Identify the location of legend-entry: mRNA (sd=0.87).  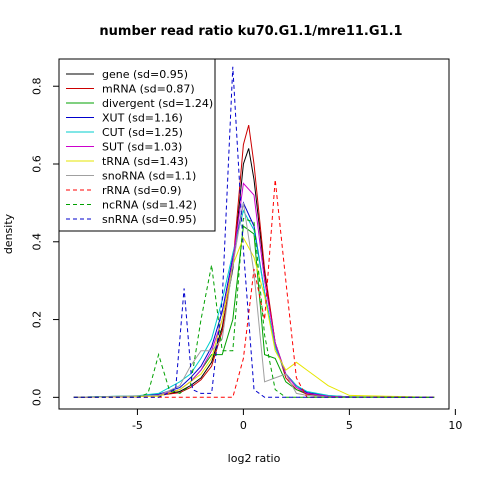
(148, 89).